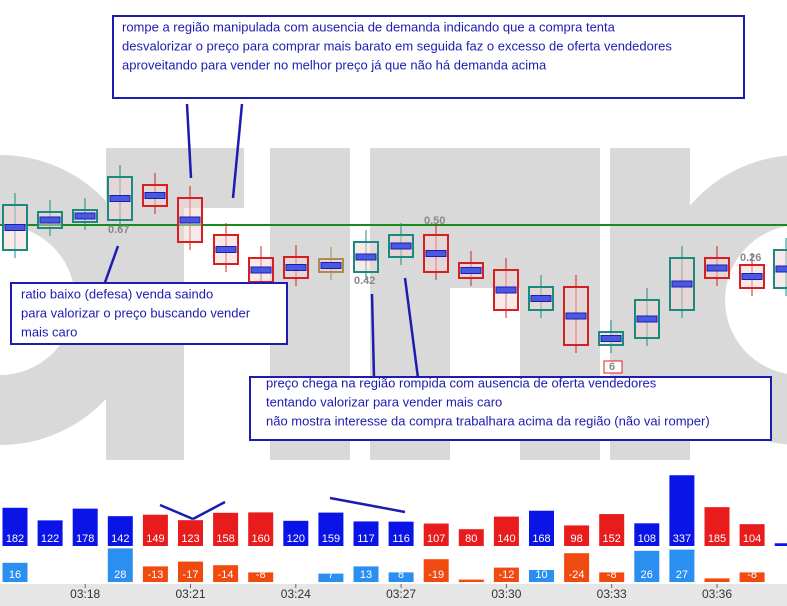 Image resolution: width=787 pixels, height=606 pixels. I want to click on volume-label: 149, so click(155, 539).